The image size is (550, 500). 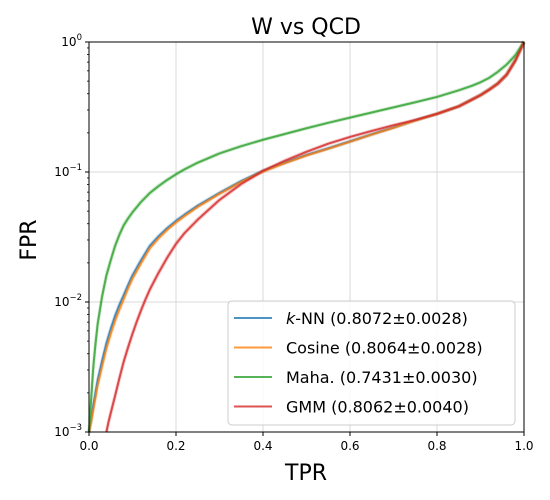 I want to click on legend-box, so click(x=371, y=363).